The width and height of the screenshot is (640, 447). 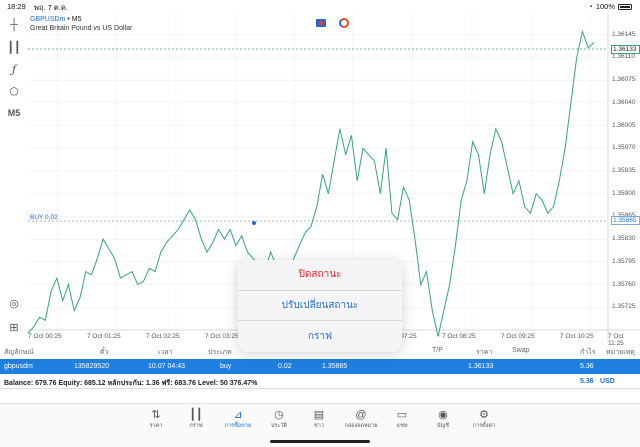 What do you see at coordinates (484, 426) in the screenshot?
I see `tab-label: การตั้งค่า` at bounding box center [484, 426].